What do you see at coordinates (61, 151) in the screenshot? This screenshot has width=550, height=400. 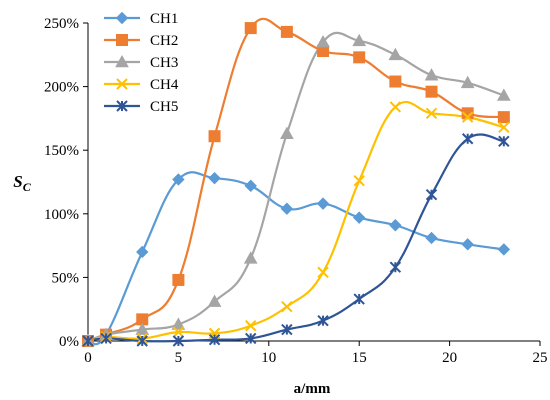 I see `y-tick-label: 150%` at bounding box center [61, 151].